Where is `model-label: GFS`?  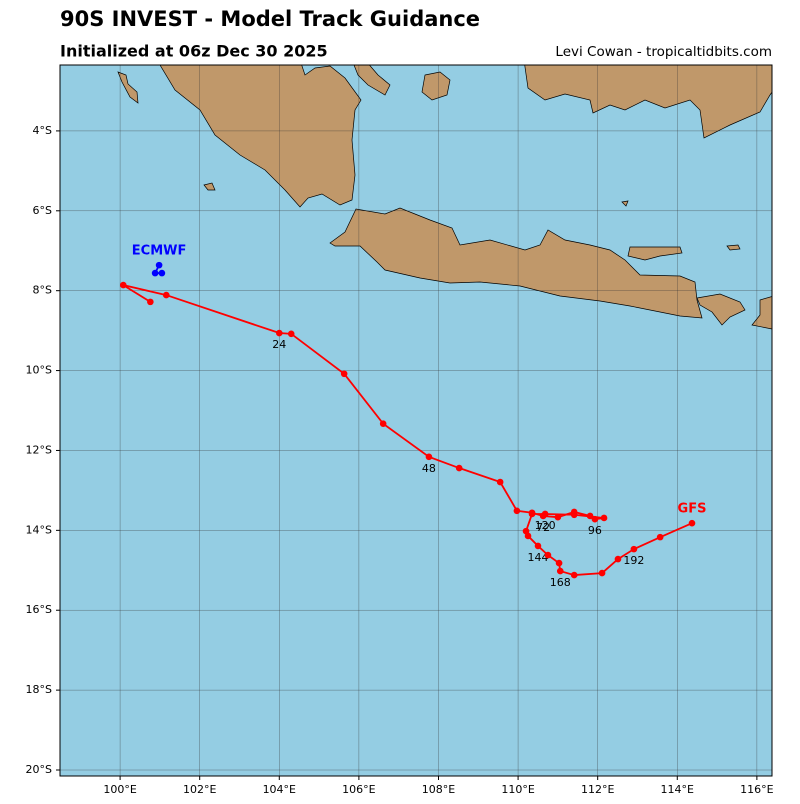 model-label: GFS is located at coordinates (692, 509).